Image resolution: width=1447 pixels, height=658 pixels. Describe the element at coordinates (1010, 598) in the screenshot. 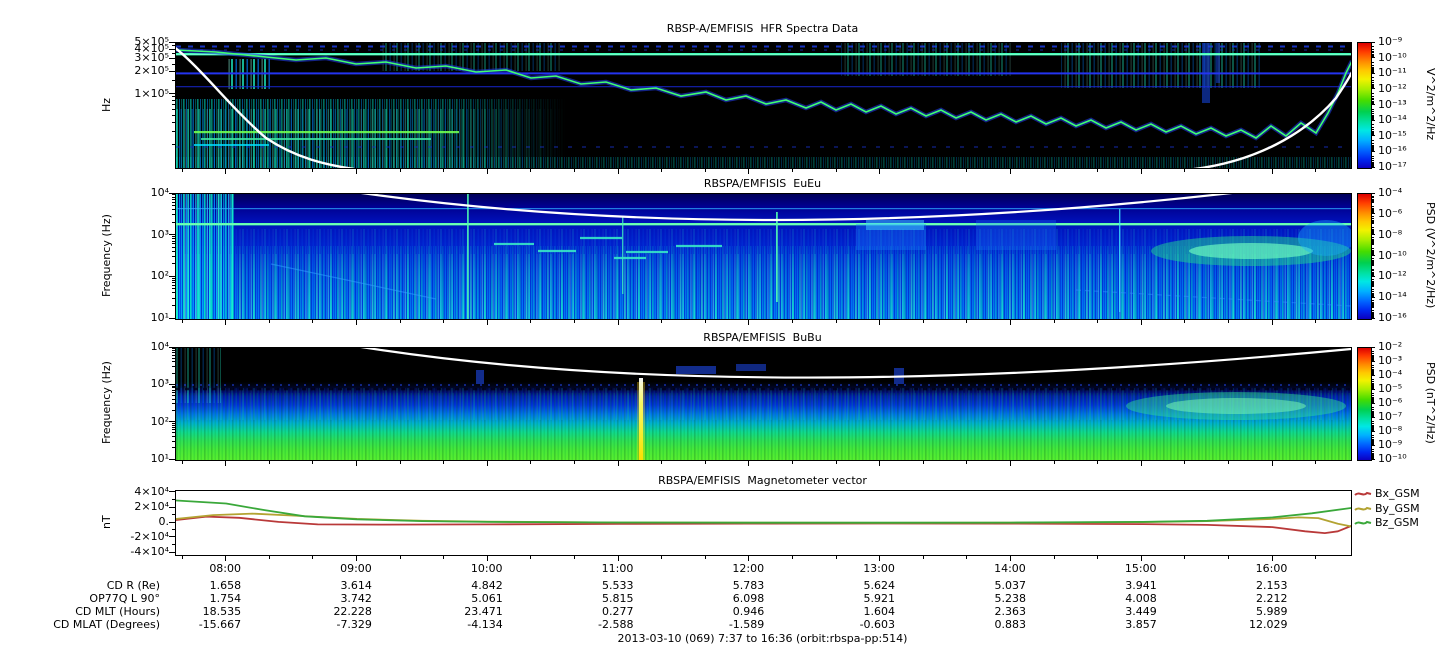

I see `ephemeris-value: 5.238` at that location.